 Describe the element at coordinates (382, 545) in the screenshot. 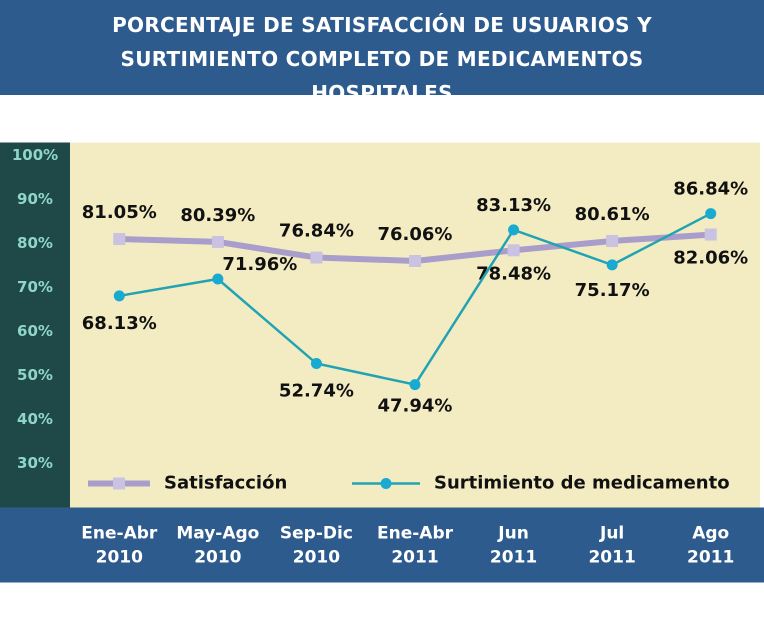

I see `x-axis-band` at that location.